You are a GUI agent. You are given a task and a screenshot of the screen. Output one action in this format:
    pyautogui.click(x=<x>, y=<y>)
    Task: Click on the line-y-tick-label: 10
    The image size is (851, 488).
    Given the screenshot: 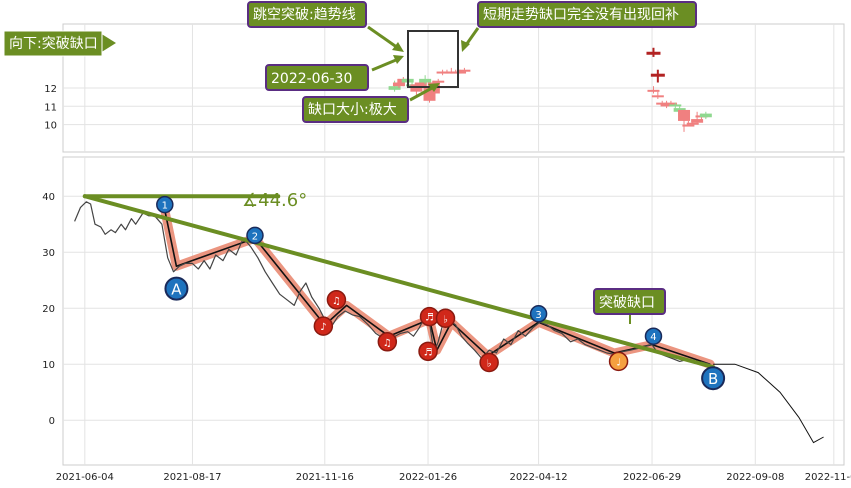 What is the action you would take?
    pyautogui.click(x=48, y=365)
    